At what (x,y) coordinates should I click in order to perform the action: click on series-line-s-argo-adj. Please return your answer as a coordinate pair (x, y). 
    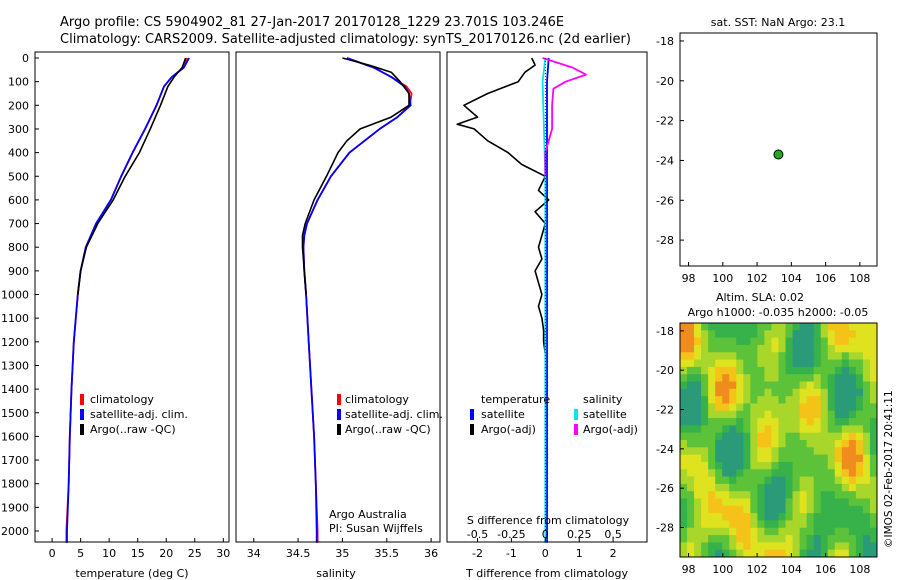
    Looking at the image, I should click on (564, 117).